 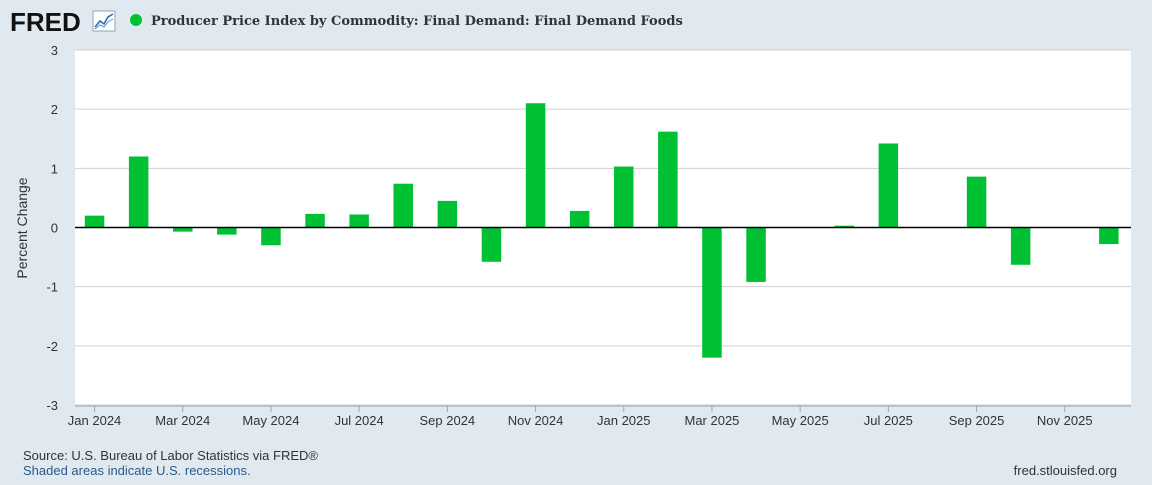 I want to click on bar-jul-2024, so click(x=359, y=221).